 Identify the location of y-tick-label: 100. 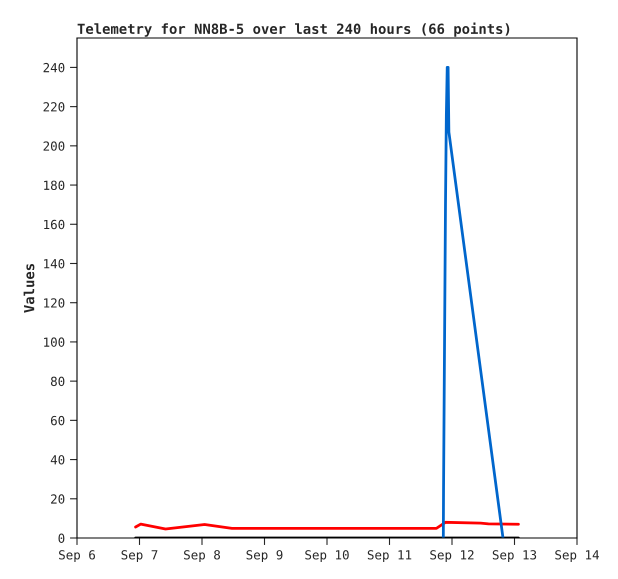
(54, 342).